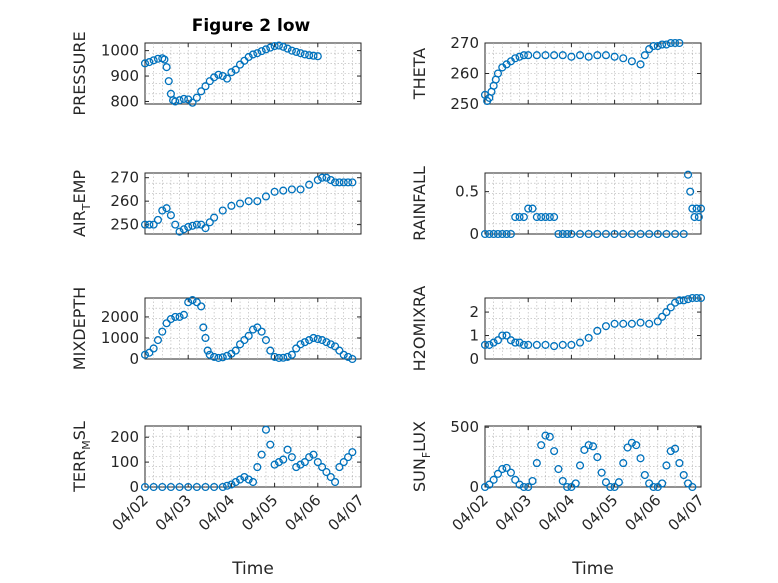 This screenshot has width=778, height=583. What do you see at coordinates (79, 328) in the screenshot?
I see `y-axis-label: MIXDEPTH` at bounding box center [79, 328].